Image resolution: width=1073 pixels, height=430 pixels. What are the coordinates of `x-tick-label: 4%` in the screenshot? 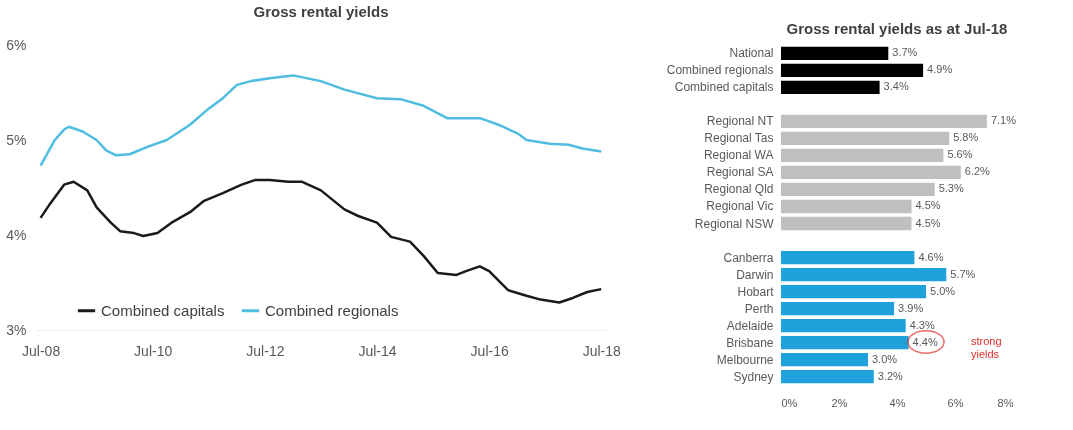 It's located at (897, 402).